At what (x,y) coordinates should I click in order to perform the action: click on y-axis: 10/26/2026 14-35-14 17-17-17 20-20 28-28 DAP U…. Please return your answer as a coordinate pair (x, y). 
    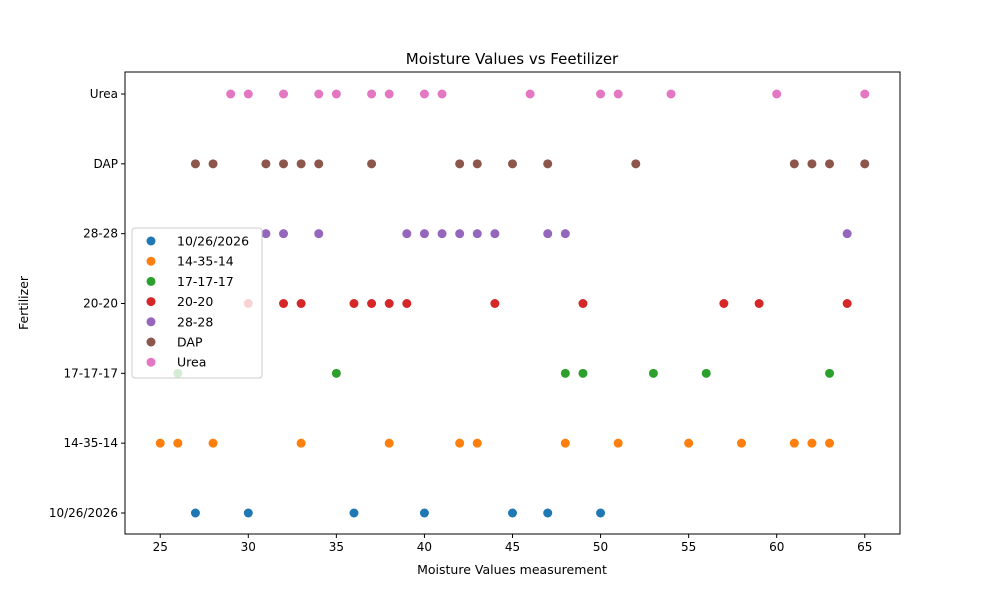
    Looking at the image, I should click on (87, 303).